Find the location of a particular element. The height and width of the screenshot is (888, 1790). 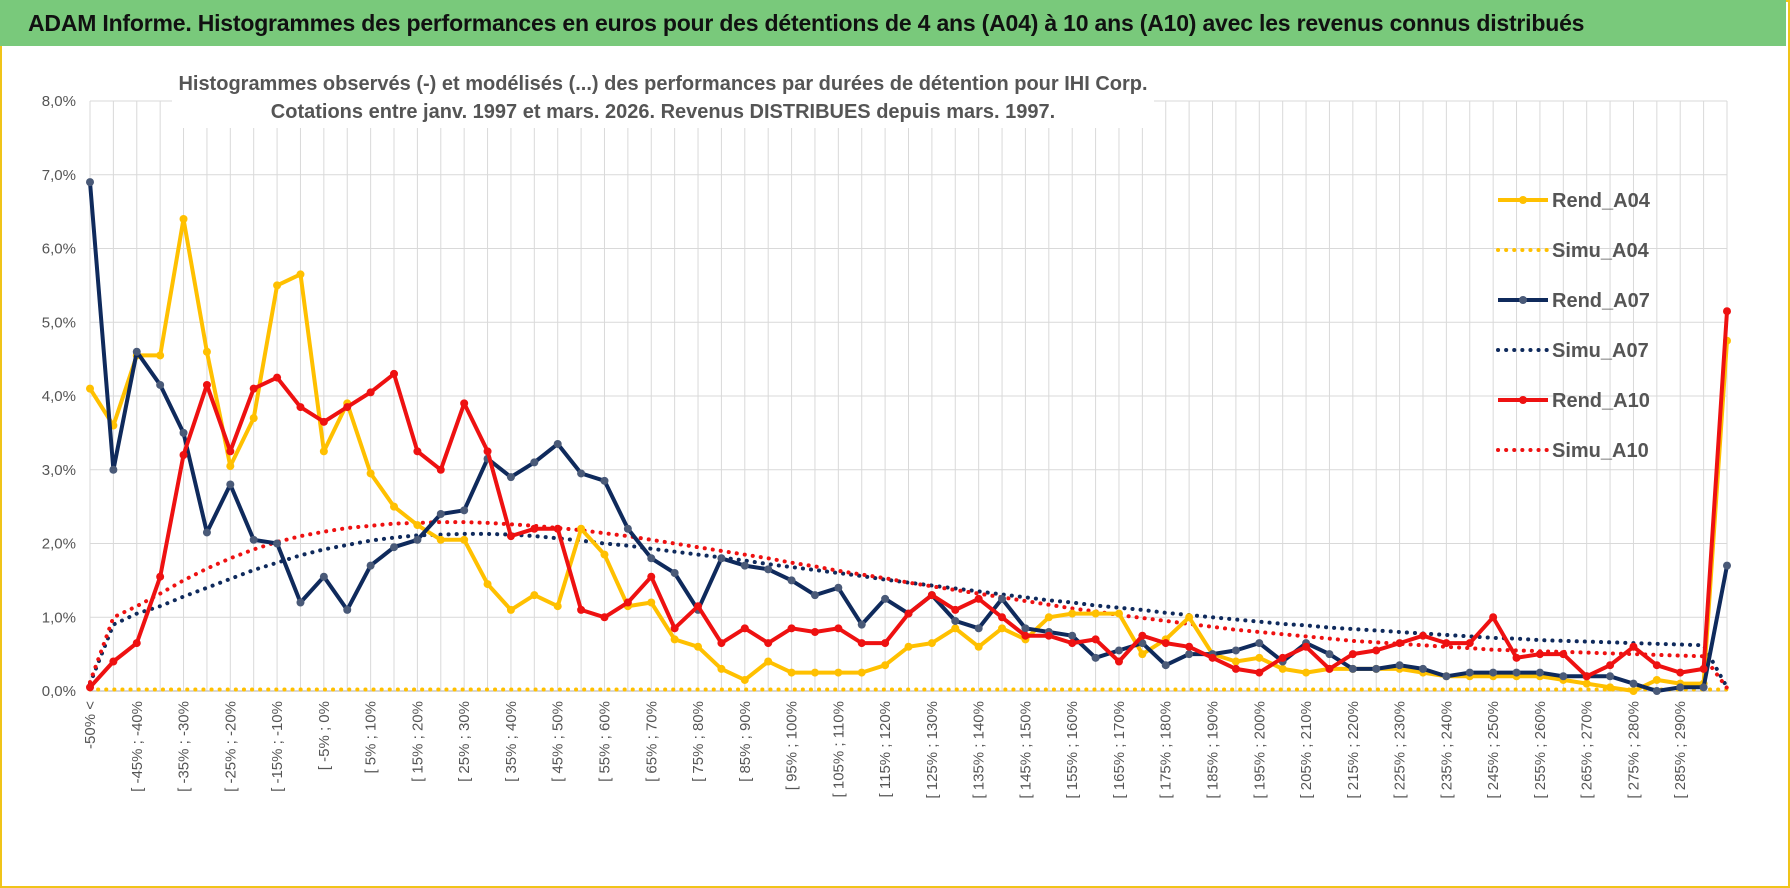

x-tick-label: [ 175% ; 180% is located at coordinates (1166, 750).